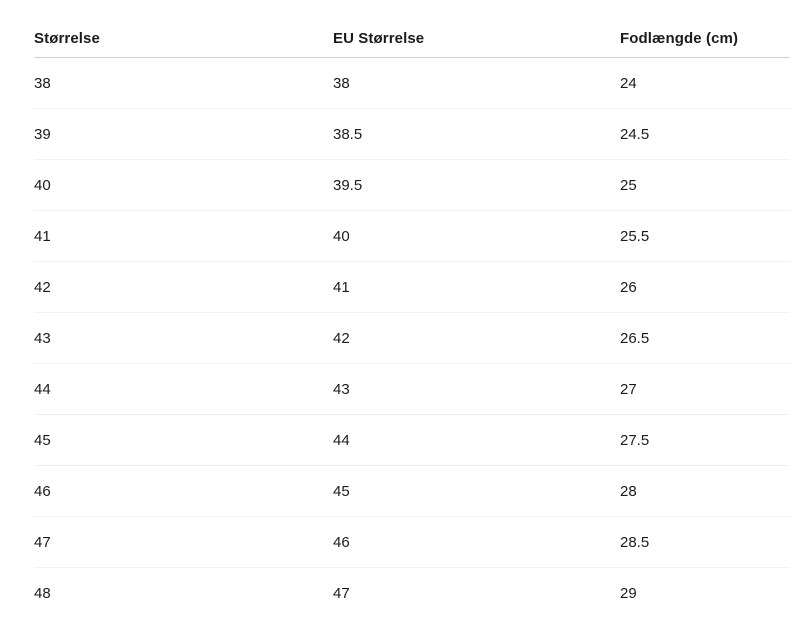  Describe the element at coordinates (183, 30) in the screenshot. I see `column-header-storrelse: Størrelse` at that location.